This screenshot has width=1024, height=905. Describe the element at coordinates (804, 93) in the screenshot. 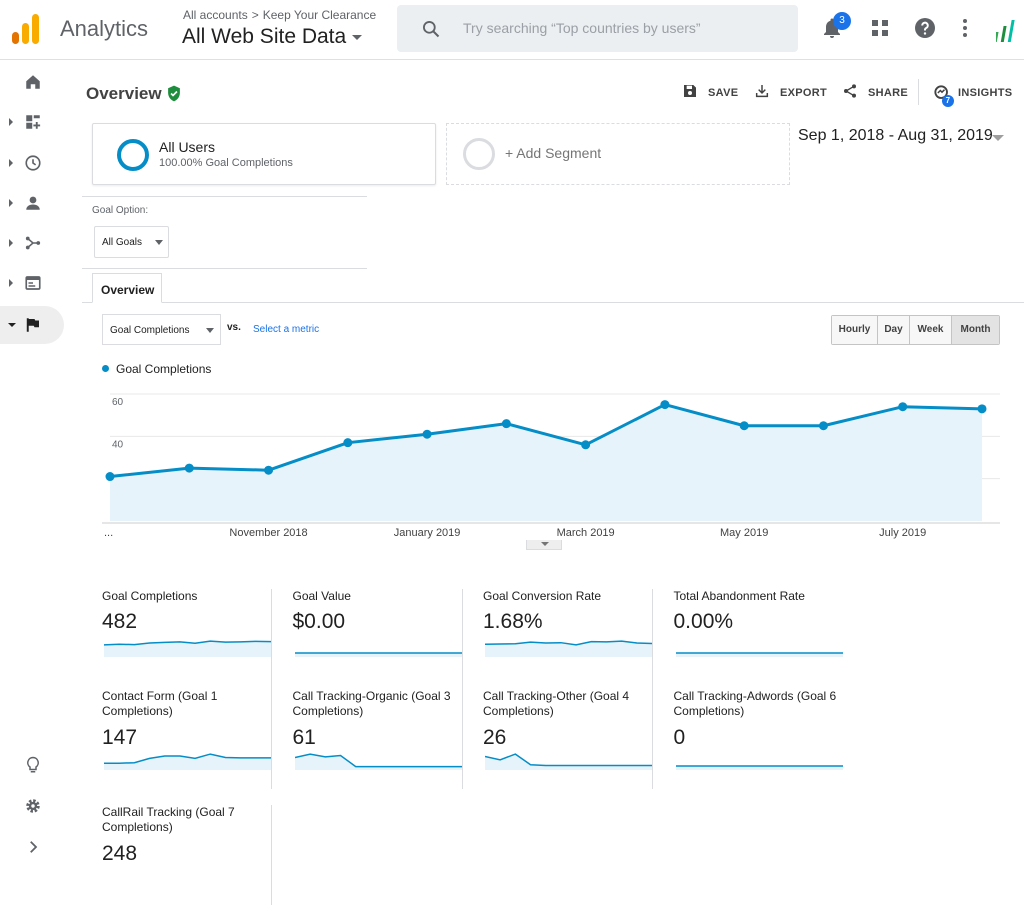

I see `export-label: EXPORT` at that location.